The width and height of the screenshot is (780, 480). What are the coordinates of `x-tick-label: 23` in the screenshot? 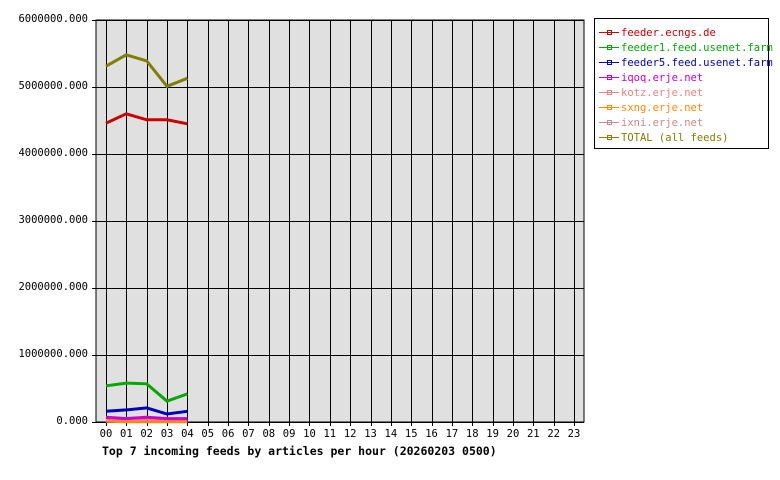 It's located at (574, 434).